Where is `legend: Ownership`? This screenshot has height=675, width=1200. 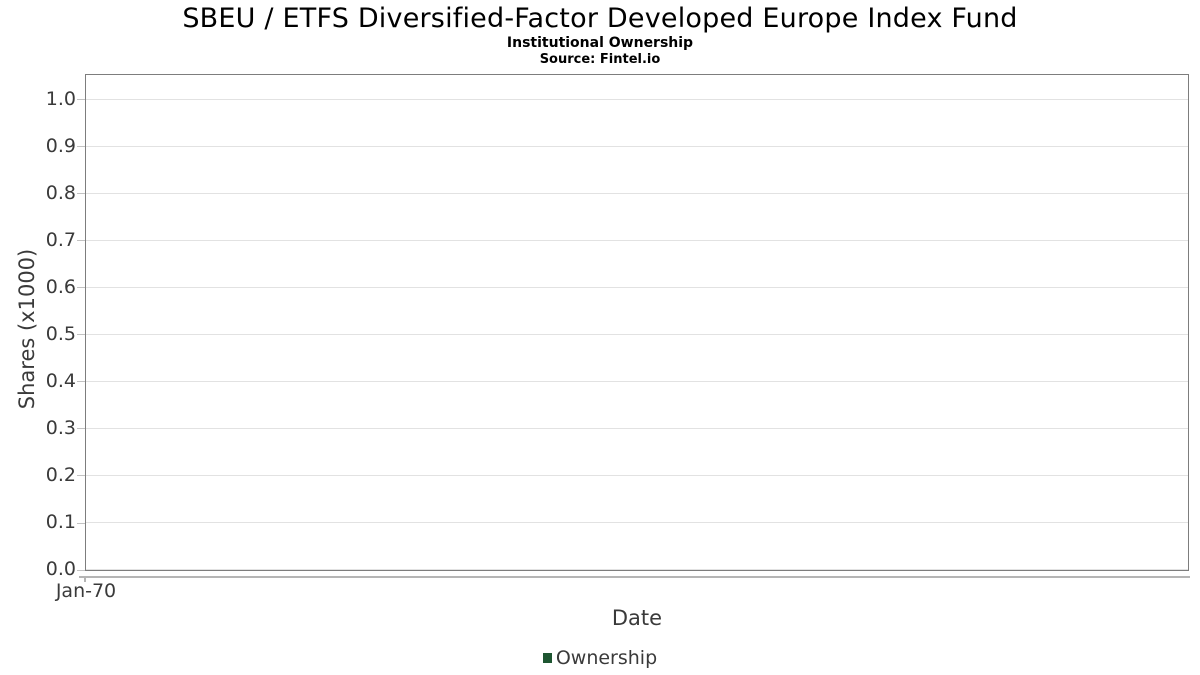 legend: Ownership is located at coordinates (600, 658).